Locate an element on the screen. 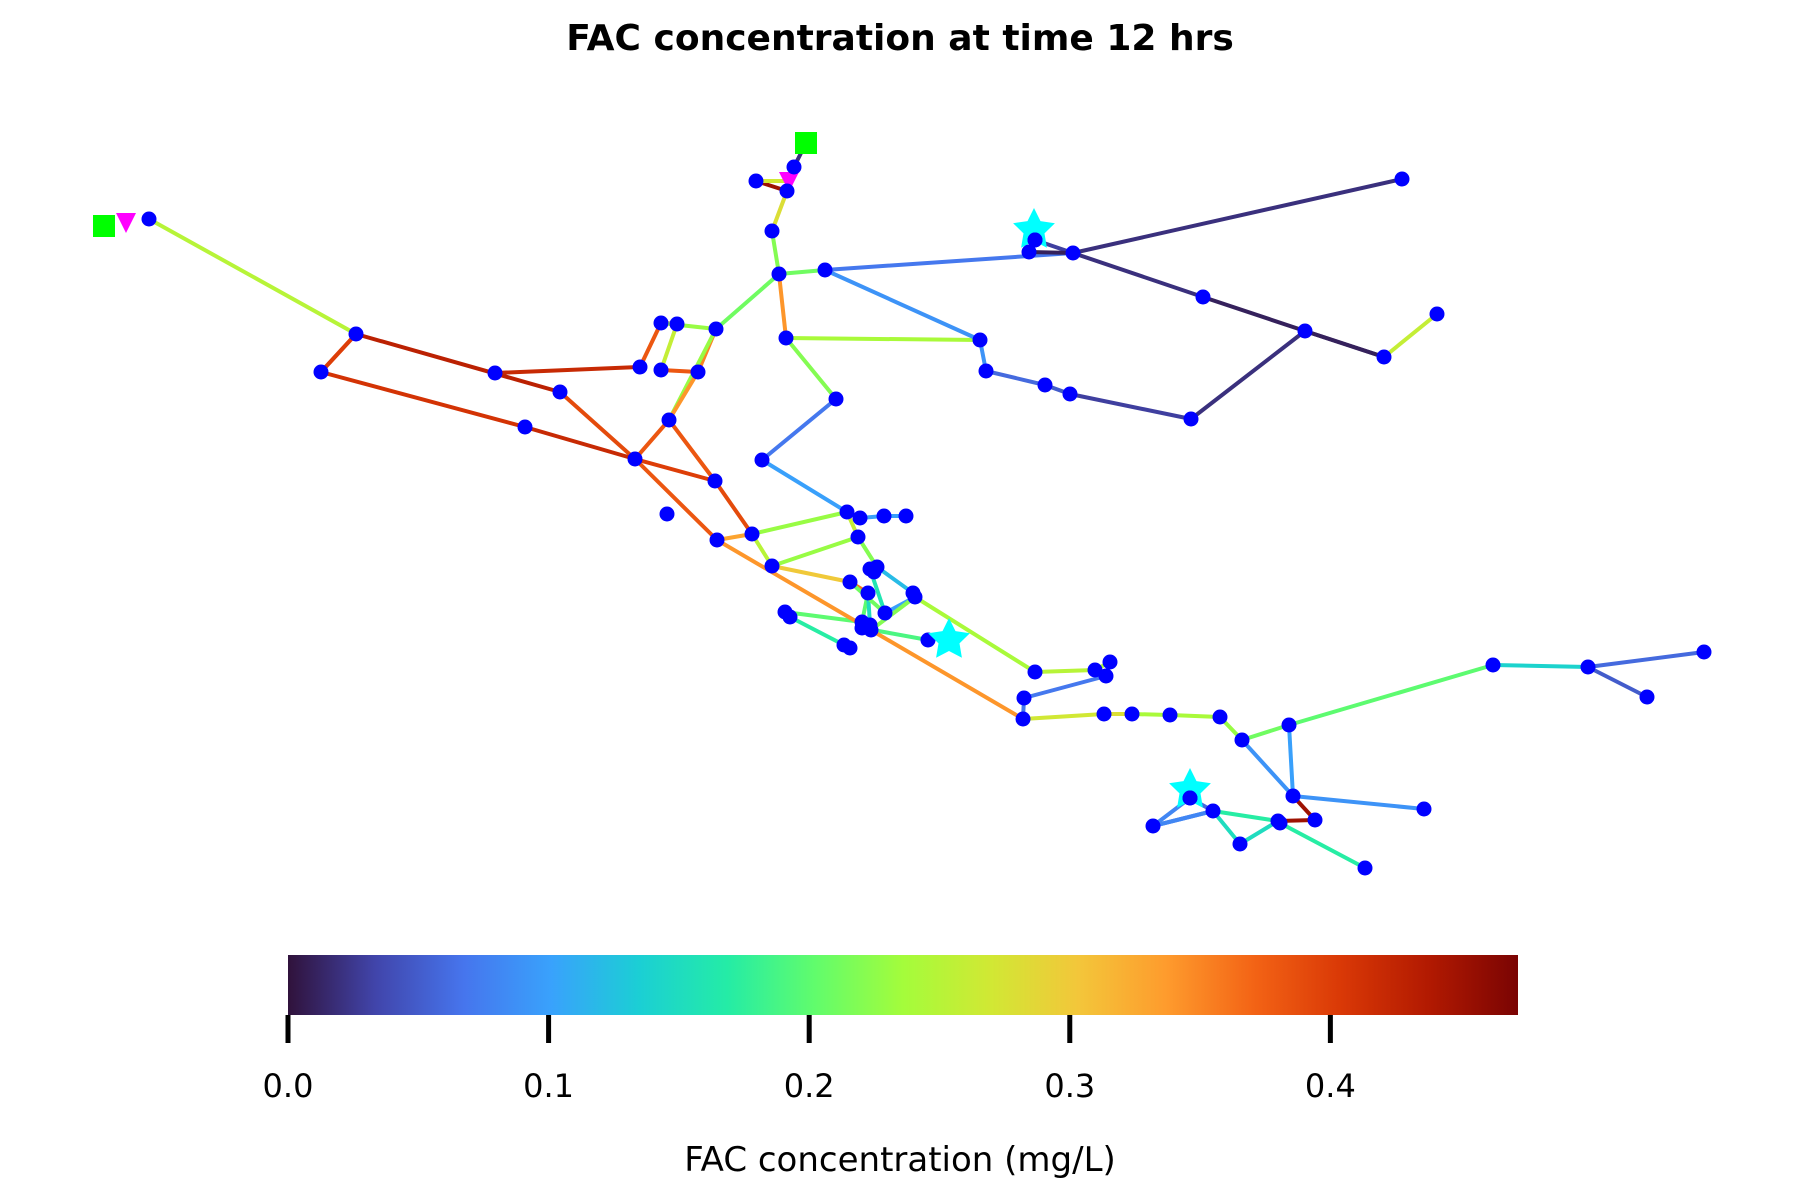 The width and height of the screenshot is (1800, 1204). colorbar-label: FAC concentration (mg/L) is located at coordinates (900, 1160).